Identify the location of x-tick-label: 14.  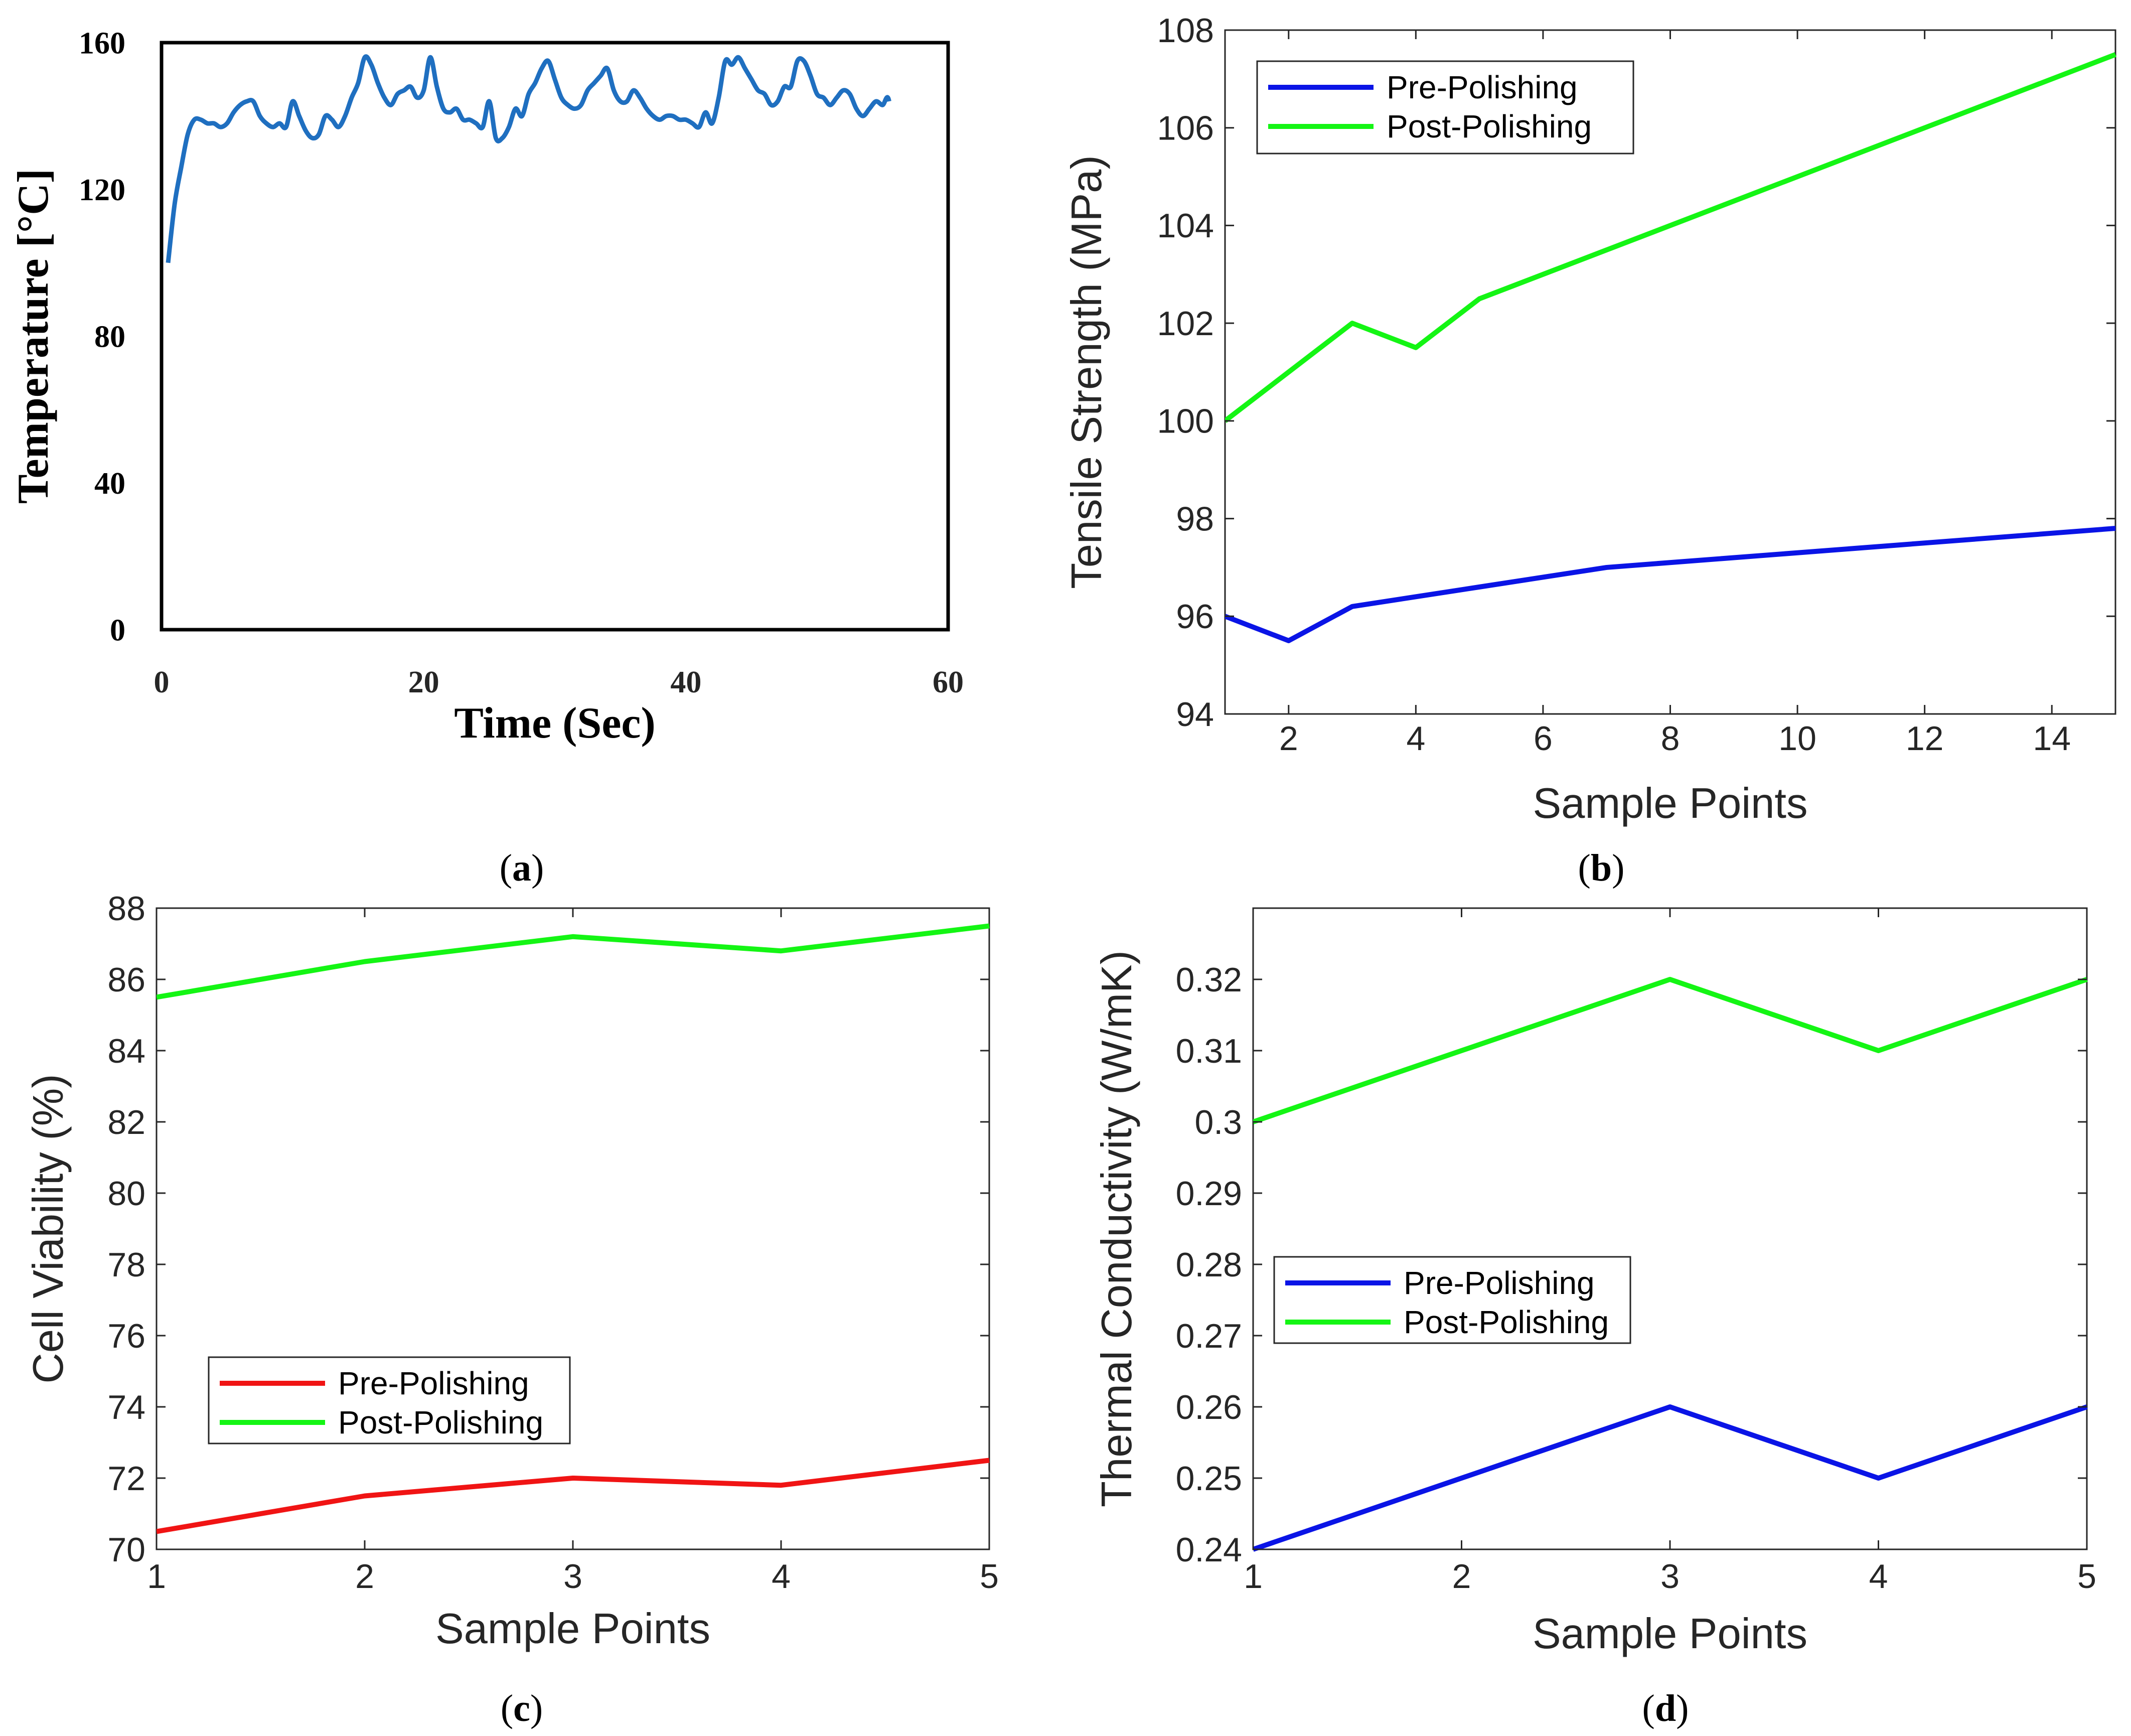
(2052, 738).